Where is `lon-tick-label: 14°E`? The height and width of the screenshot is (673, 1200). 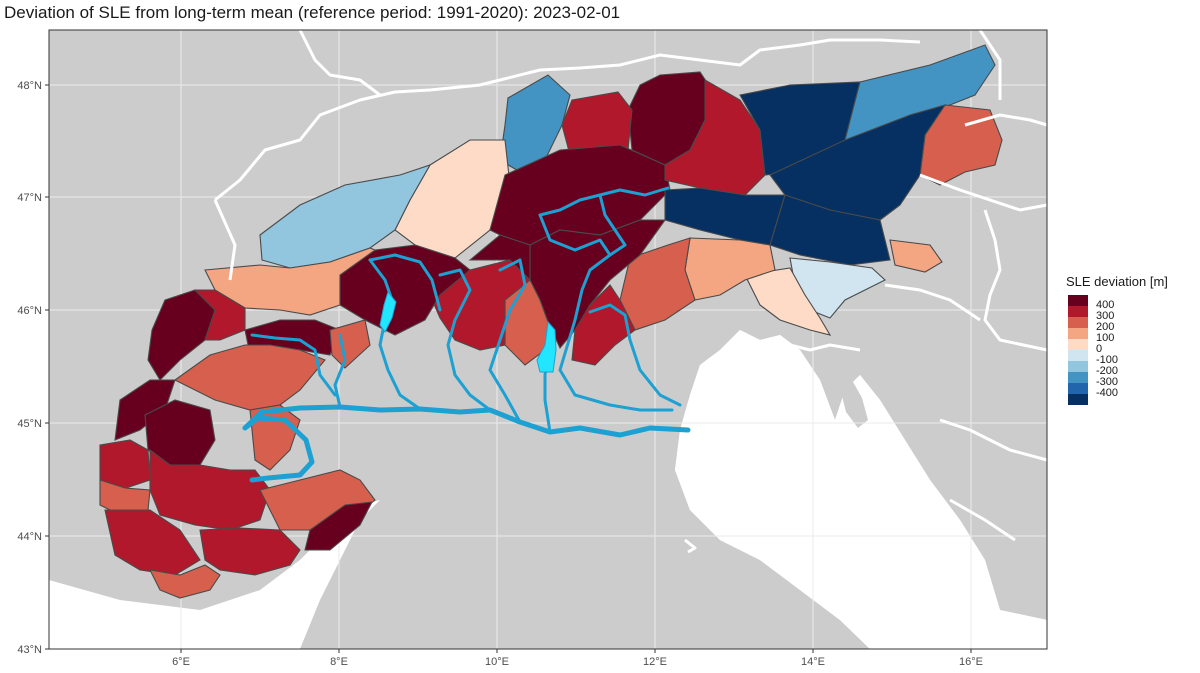
lon-tick-label: 14°E is located at coordinates (813, 662).